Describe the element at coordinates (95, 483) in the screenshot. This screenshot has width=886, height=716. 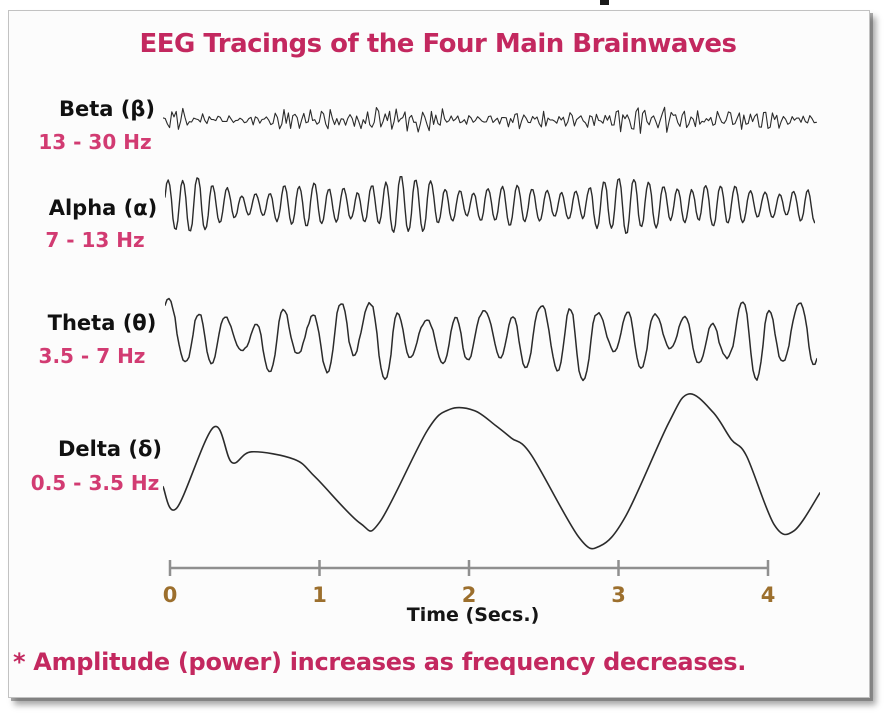
I see `delta-frequency-range: 0.5 - 3.5 Hz` at that location.